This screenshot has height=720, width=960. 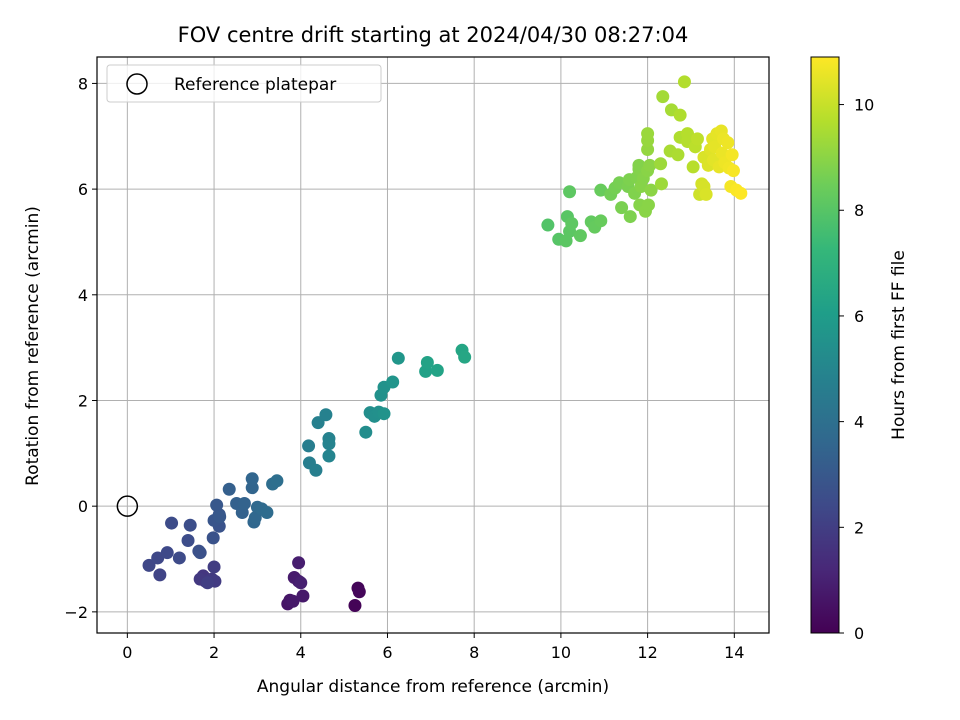 I want to click on colorbar-tick-label: 4, so click(x=859, y=422).